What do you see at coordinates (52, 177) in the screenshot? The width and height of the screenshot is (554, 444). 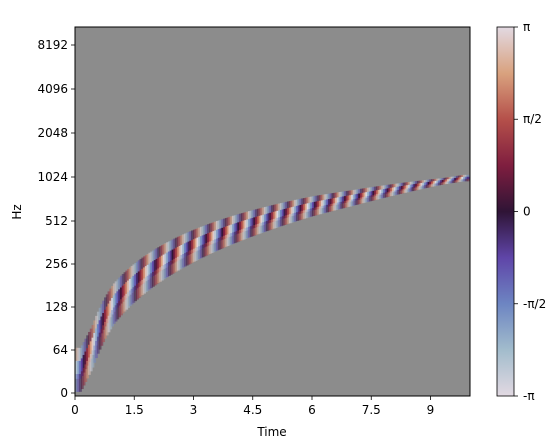 I see `y-tick-label: 1024` at bounding box center [52, 177].